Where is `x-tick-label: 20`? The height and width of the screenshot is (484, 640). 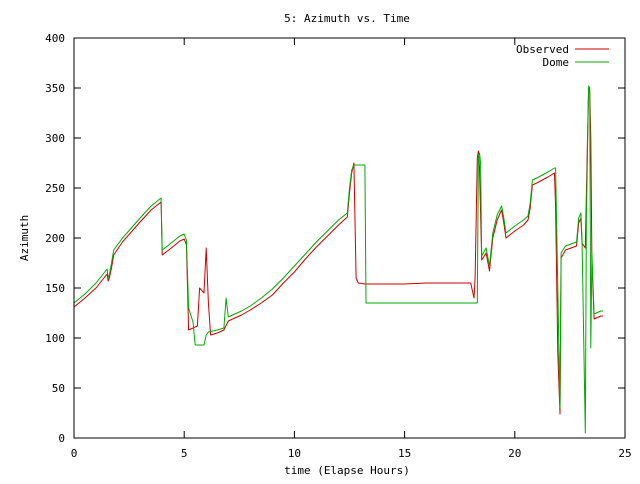
x-tick-label: 20 is located at coordinates (514, 453).